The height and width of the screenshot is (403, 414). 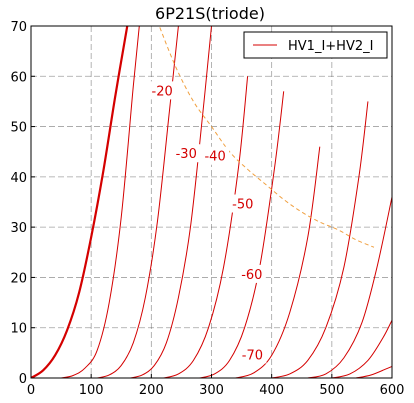 What do you see at coordinates (23, 379) in the screenshot?
I see `y-tick-label: 0` at bounding box center [23, 379].